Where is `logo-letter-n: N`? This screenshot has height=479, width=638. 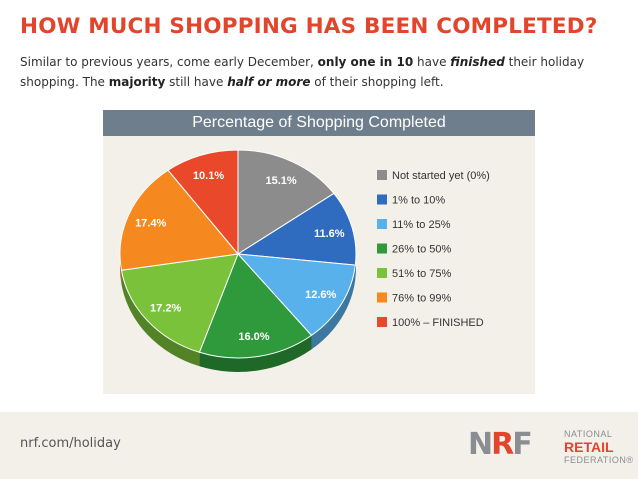 logo-letter-n: N is located at coordinates (480, 444).